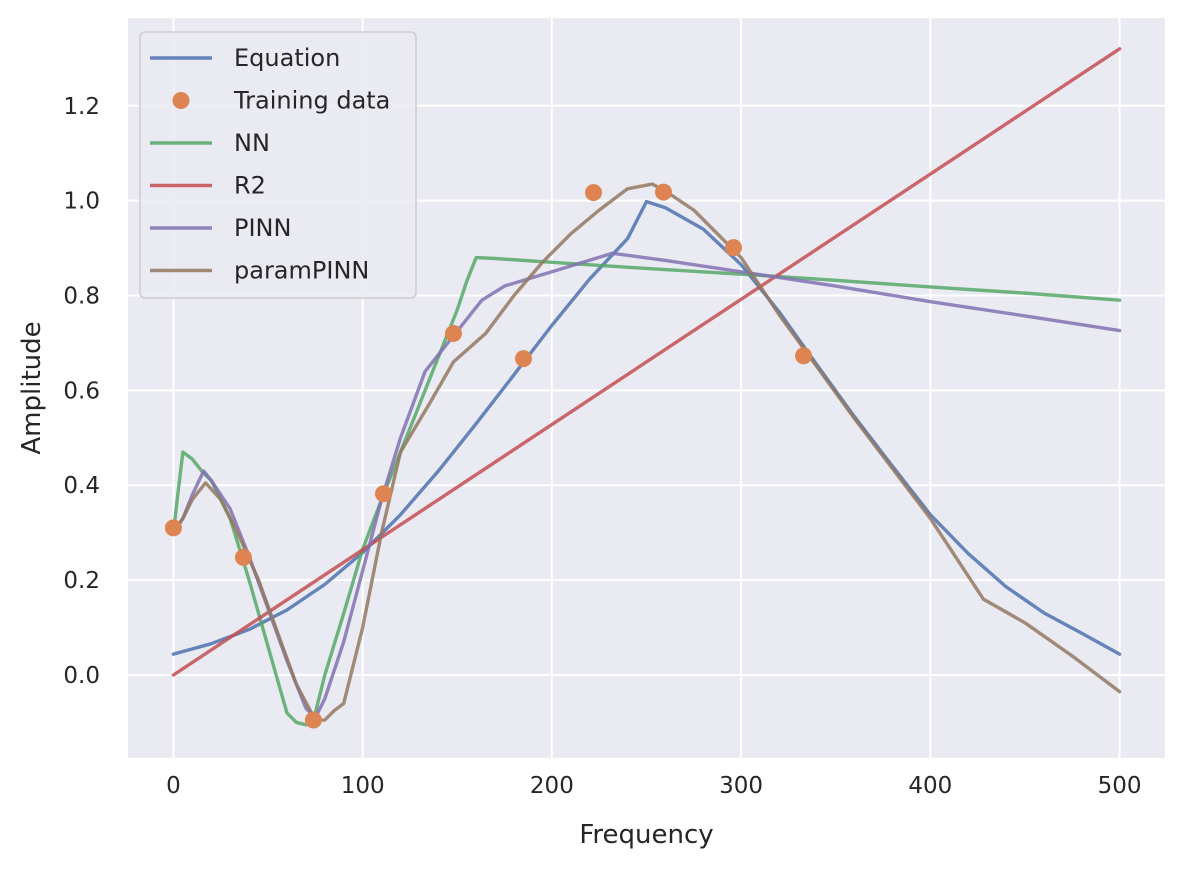 Image resolution: width=1185 pixels, height=874 pixels. What do you see at coordinates (173, 786) in the screenshot?
I see `x-tick-label: 0` at bounding box center [173, 786].